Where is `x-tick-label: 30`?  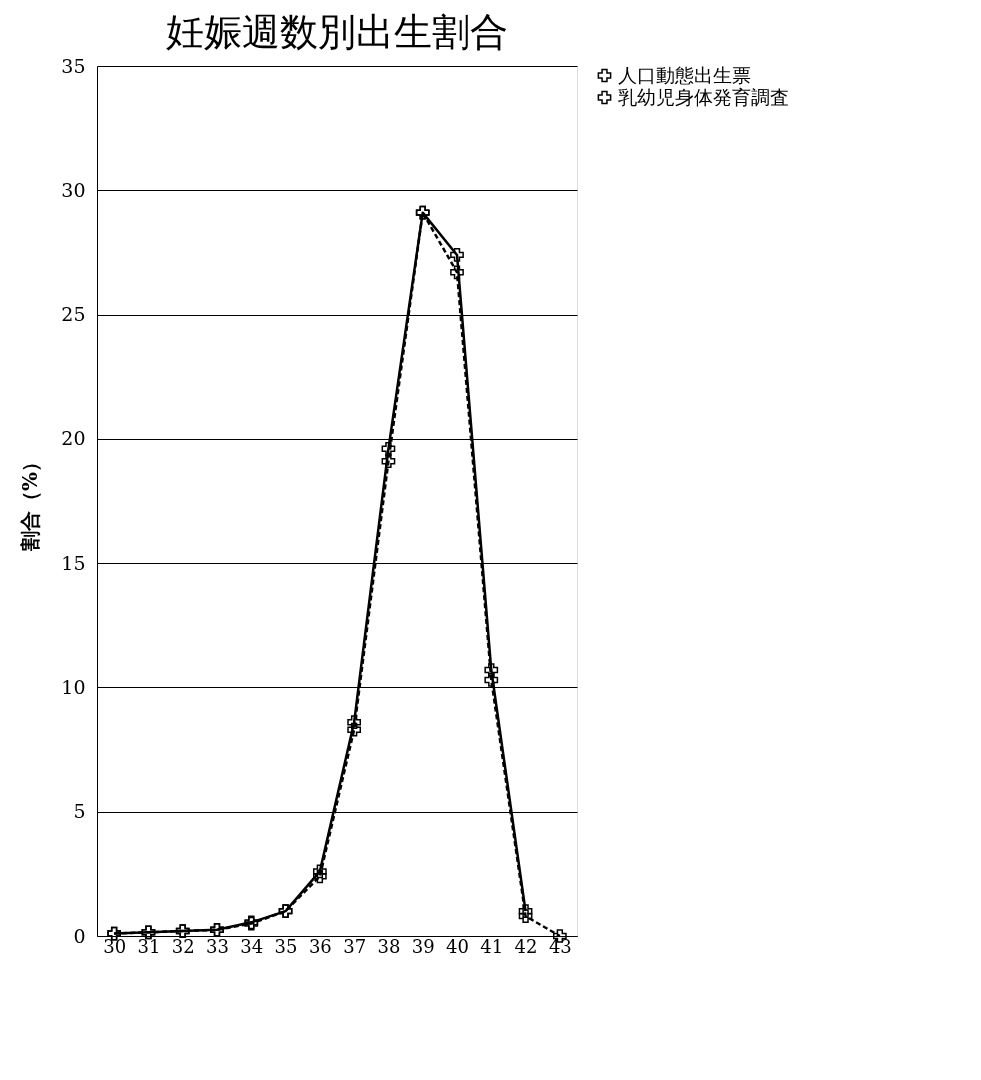 x-tick-label: 30 is located at coordinates (115, 946).